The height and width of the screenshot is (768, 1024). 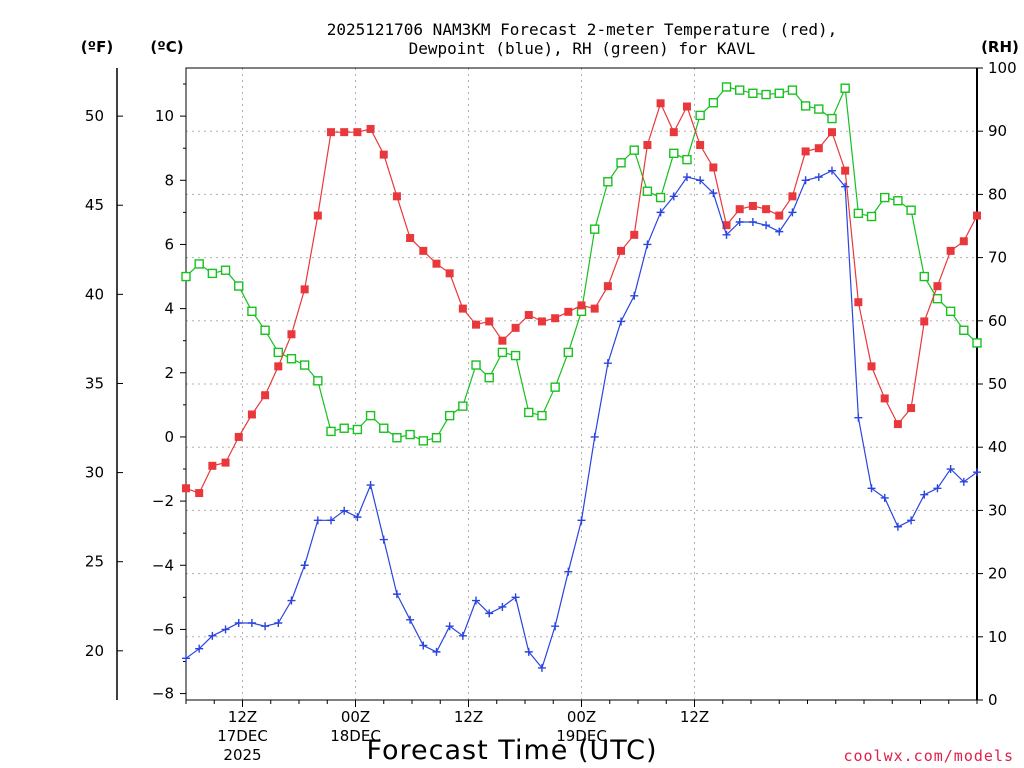 I want to click on rh-tick-label: 90, so click(x=997, y=131).